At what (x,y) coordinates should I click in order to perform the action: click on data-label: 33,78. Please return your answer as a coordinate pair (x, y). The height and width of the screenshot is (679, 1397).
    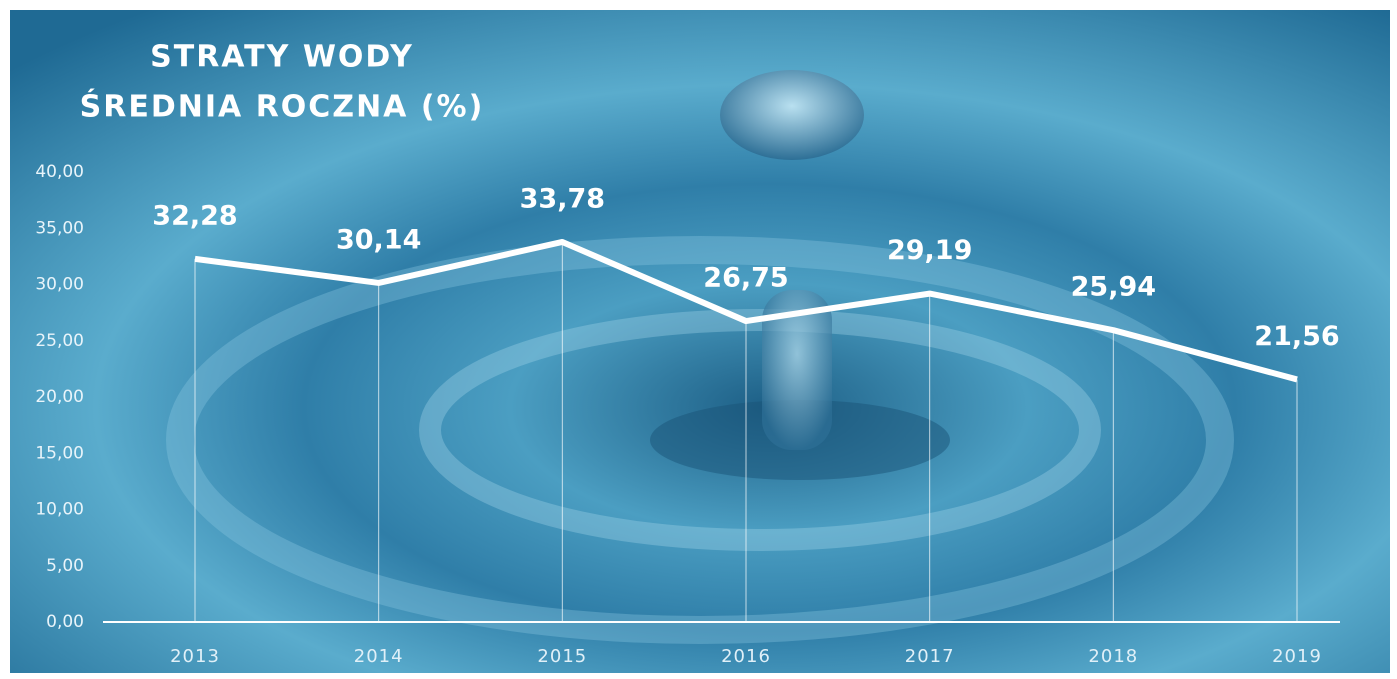
    Looking at the image, I should click on (562, 198).